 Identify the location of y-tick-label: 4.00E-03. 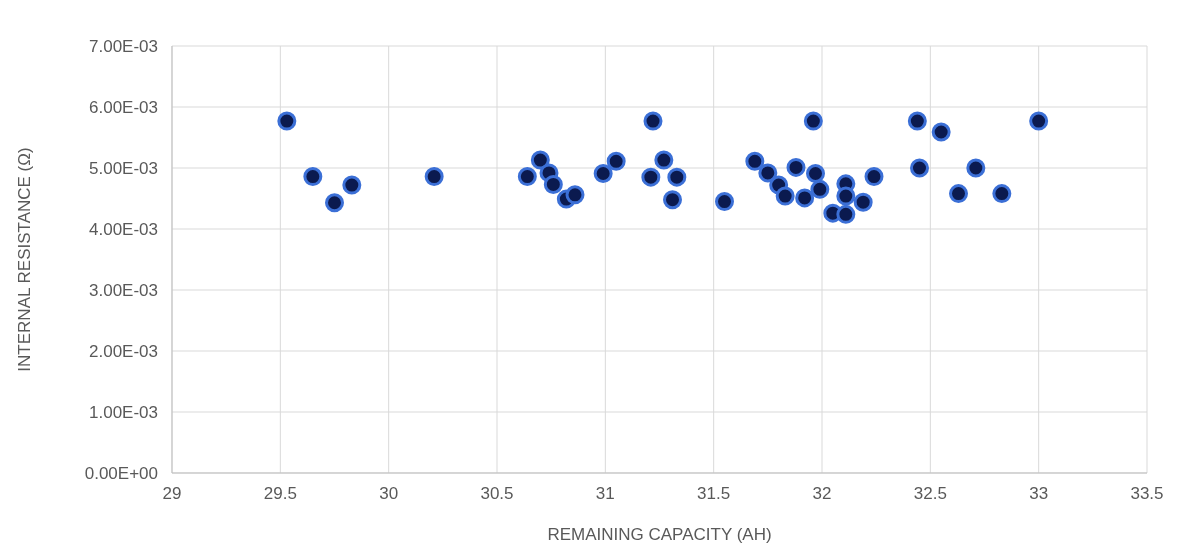
(123, 229).